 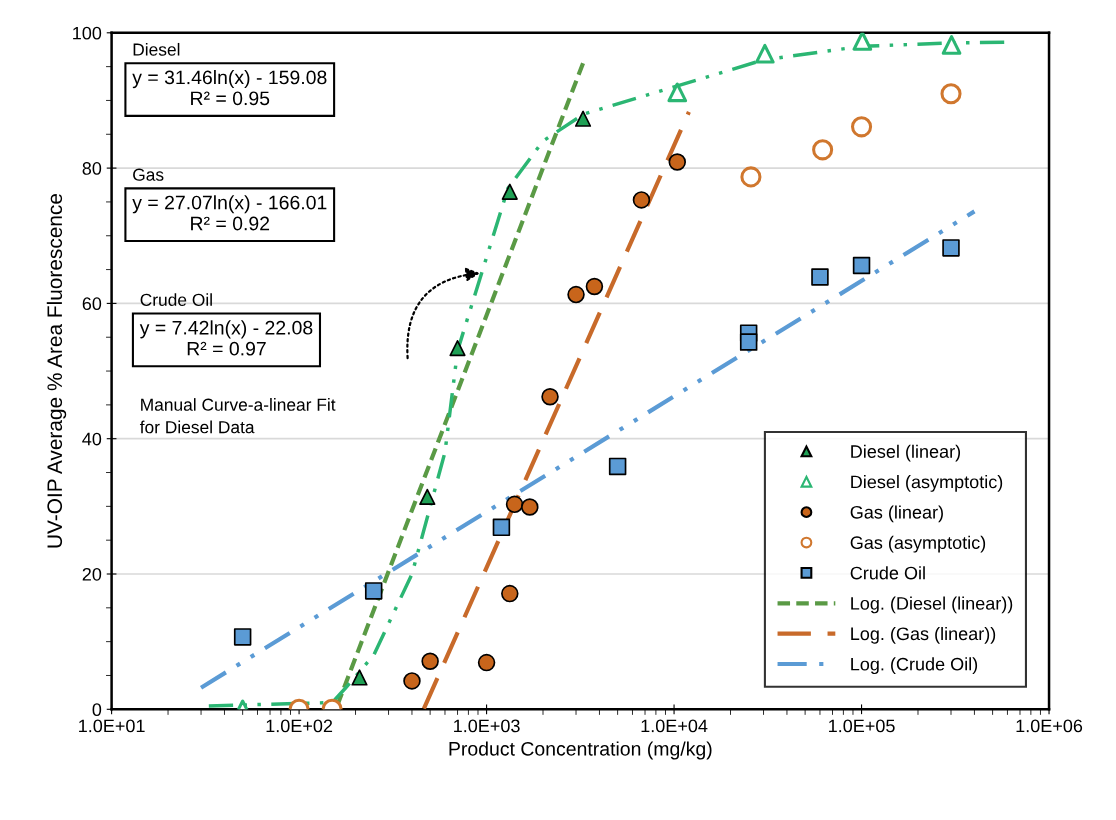 What do you see at coordinates (580, 750) in the screenshot?
I see `x-axis-title: Product Concentration (mg/kg)` at bounding box center [580, 750].